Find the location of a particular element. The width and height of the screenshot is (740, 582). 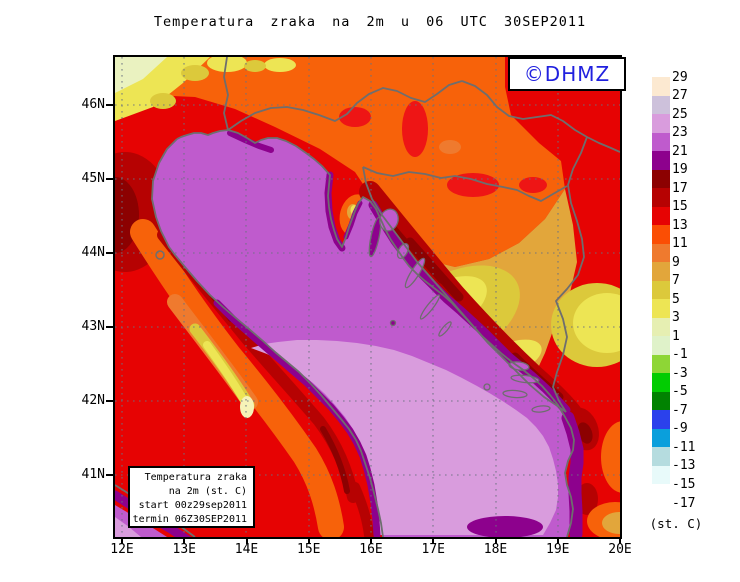

lon-label: 13E is located at coordinates (184, 549).